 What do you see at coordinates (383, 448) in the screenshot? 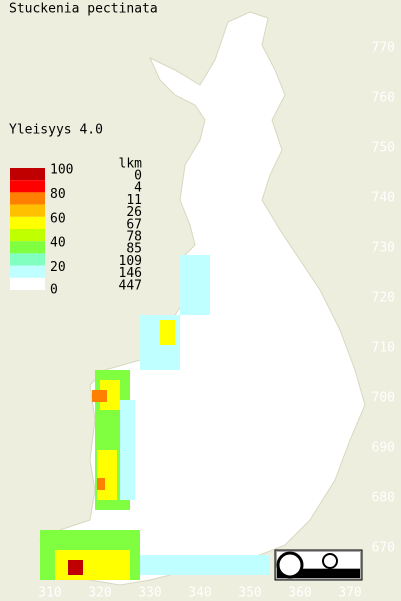
I see `northing-label: 690` at bounding box center [383, 448].